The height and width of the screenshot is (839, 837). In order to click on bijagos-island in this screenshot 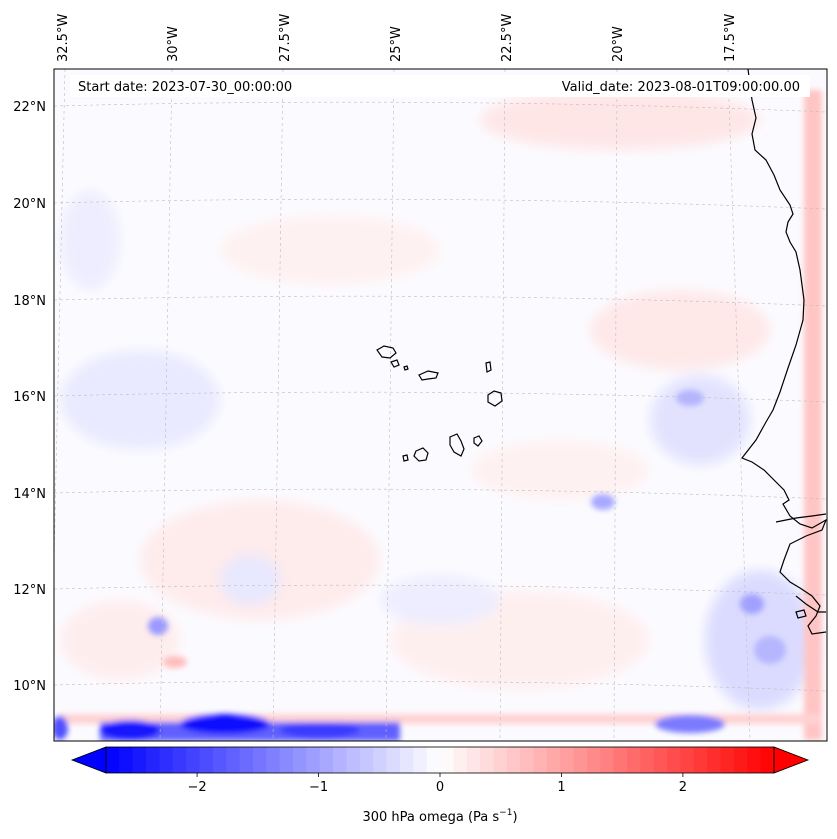, I will do `click(801, 614)`.